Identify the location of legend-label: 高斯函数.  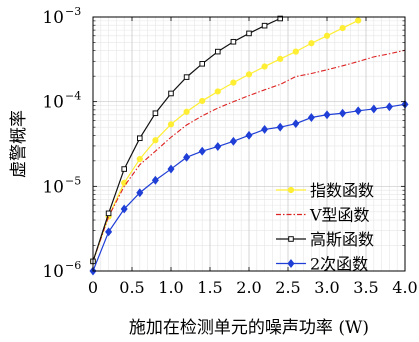
(342, 239).